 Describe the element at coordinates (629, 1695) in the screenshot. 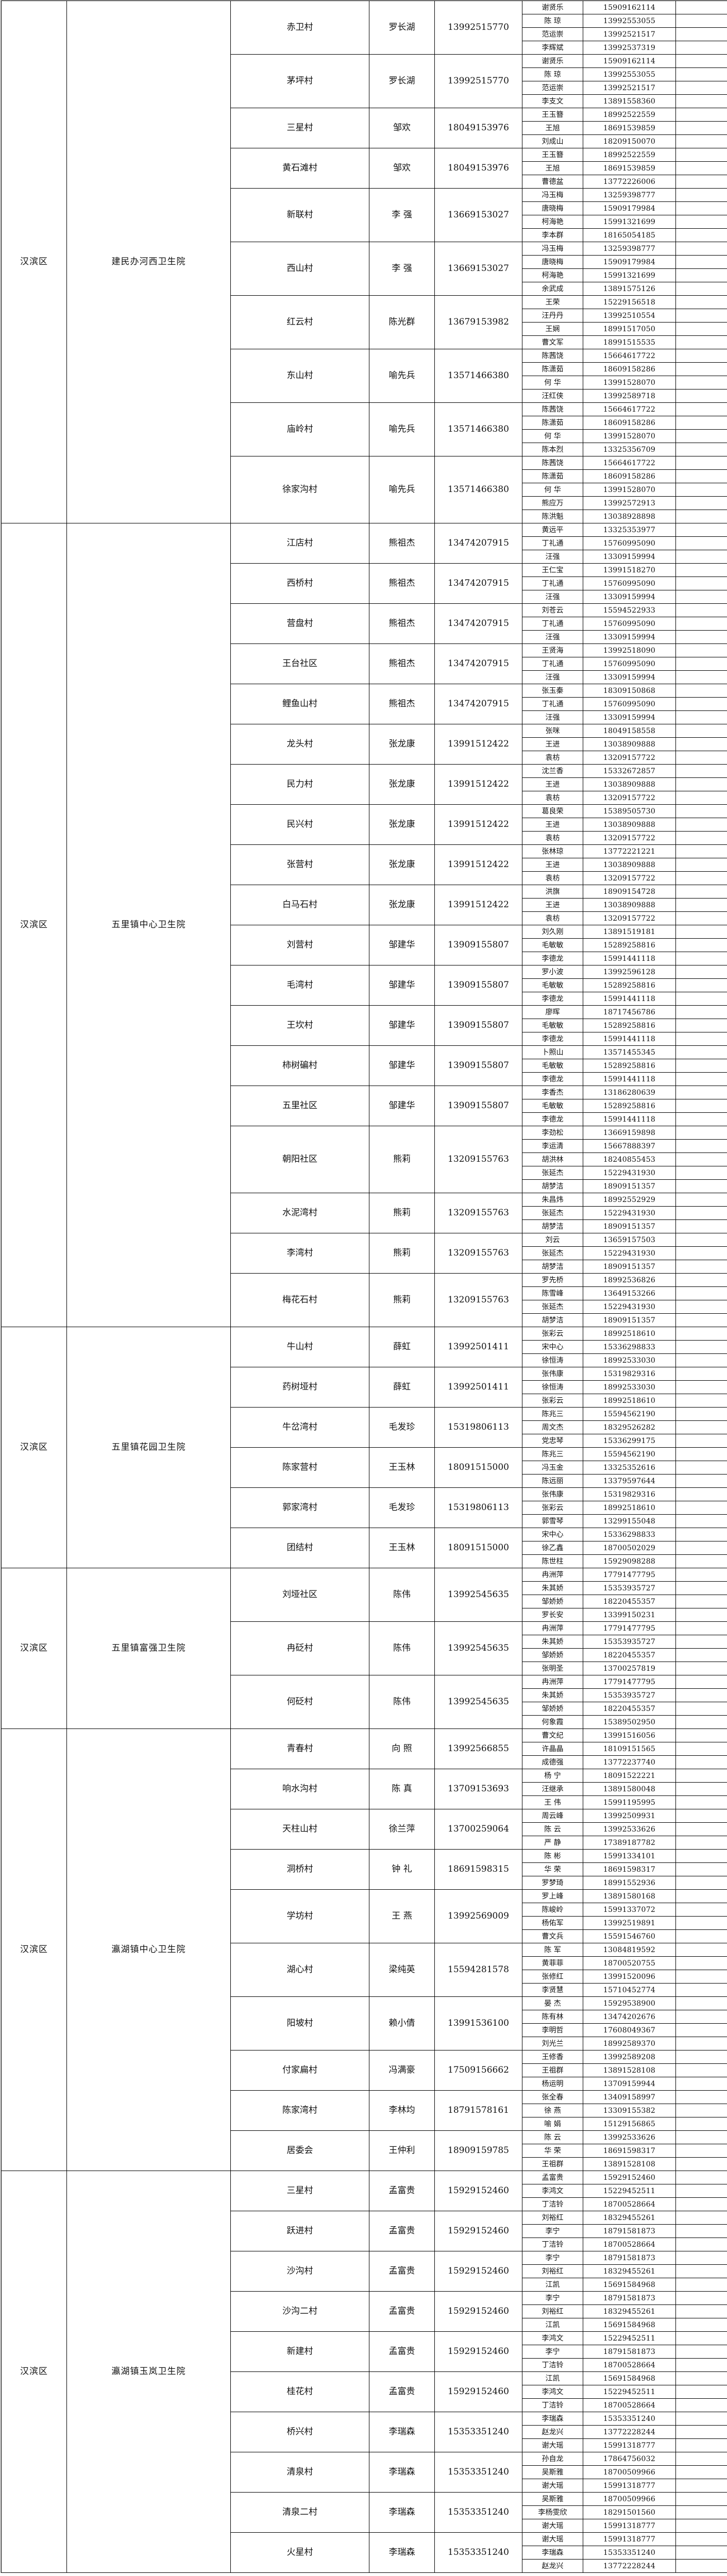

I see `member-phone-cell: 15353935727` at that location.